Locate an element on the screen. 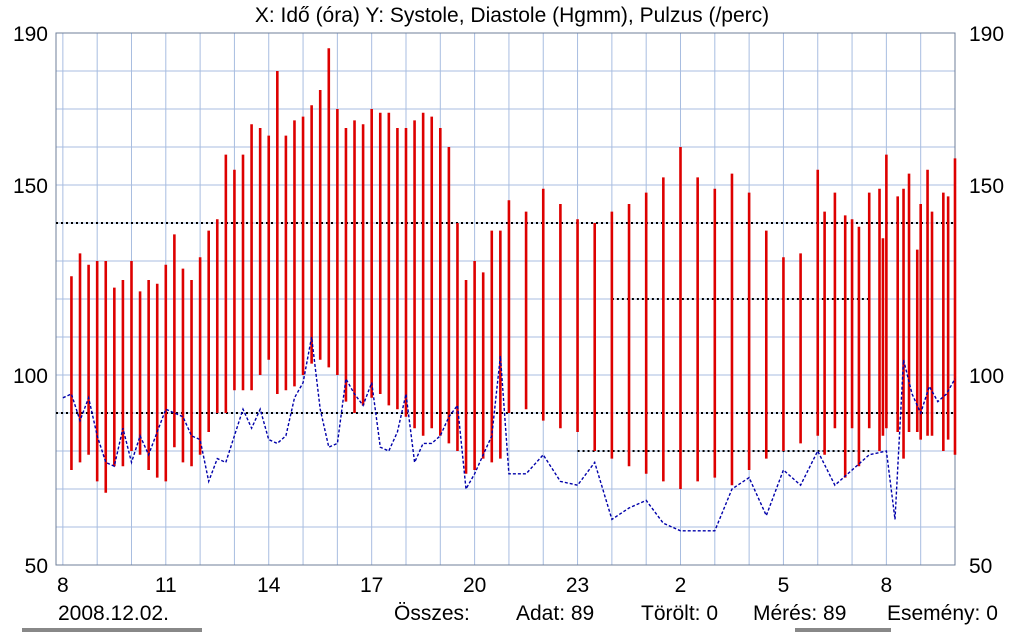  y-tick-label-left: 50 is located at coordinates (36, 566).